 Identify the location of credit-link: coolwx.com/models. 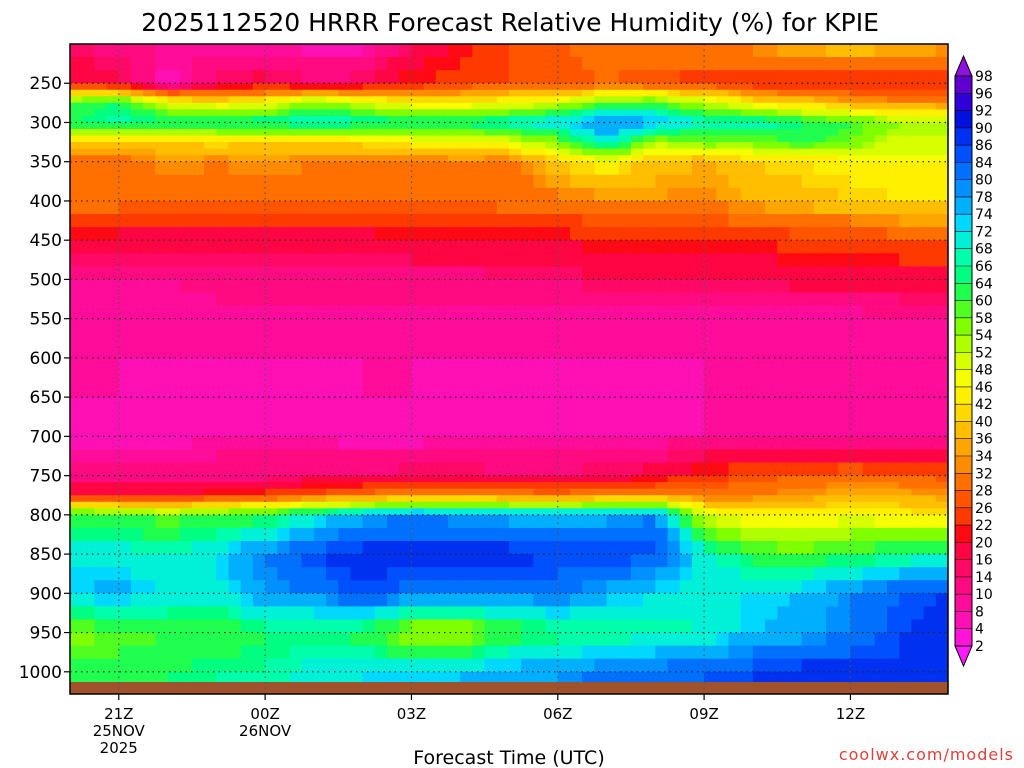
(926, 754).